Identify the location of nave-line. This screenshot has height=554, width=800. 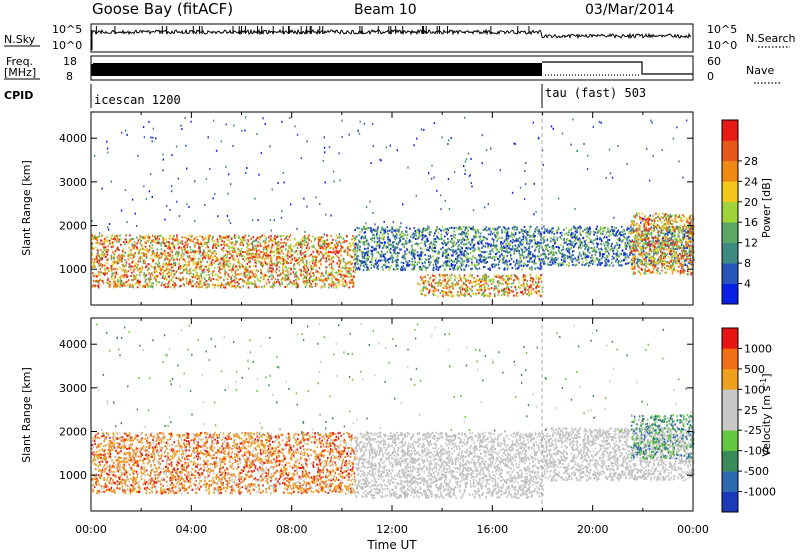
(617, 68).